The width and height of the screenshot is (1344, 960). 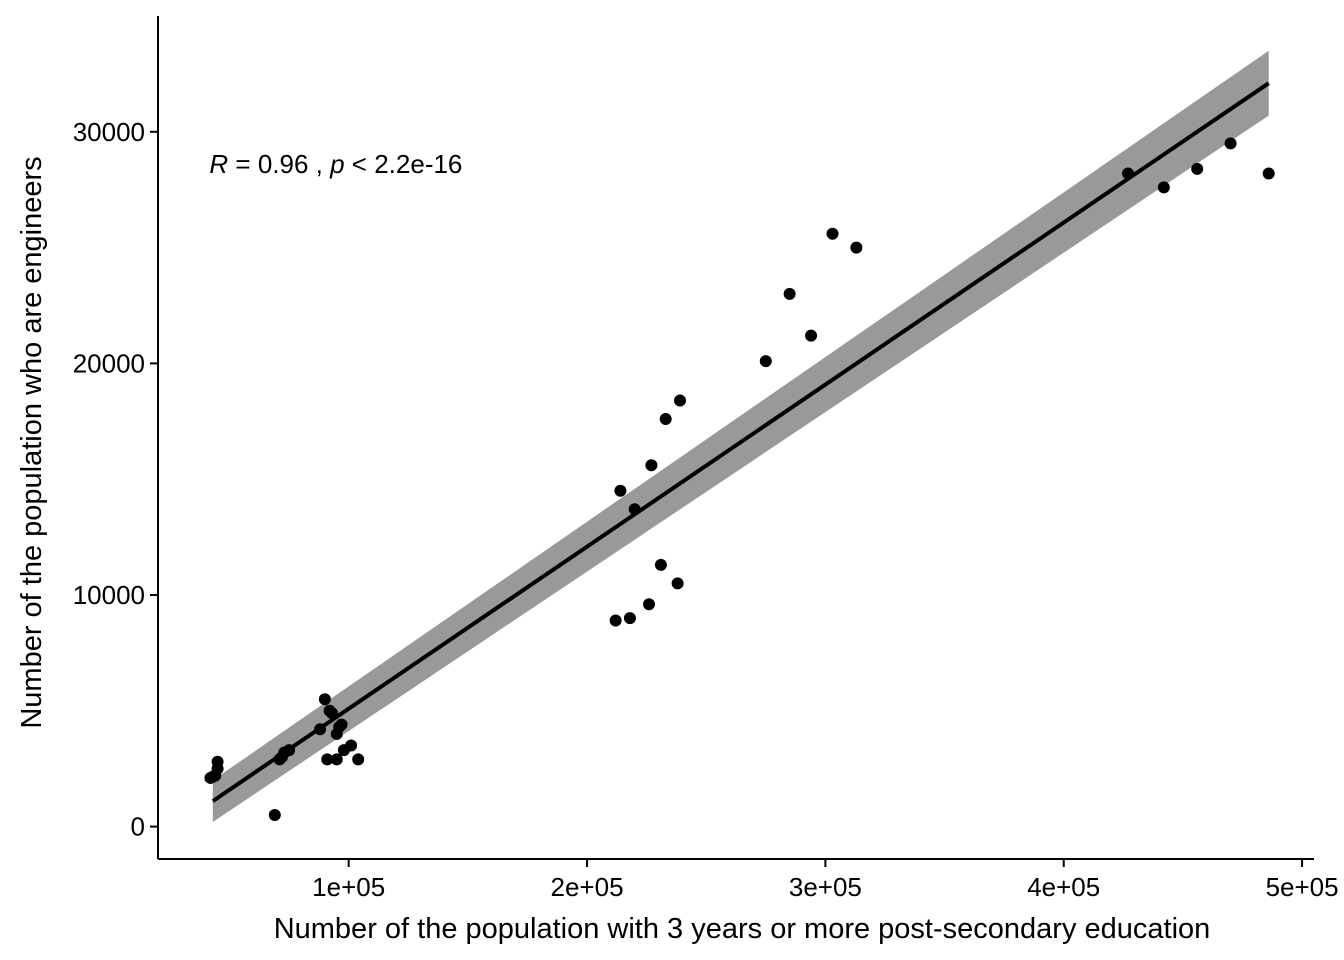 I want to click on x-tick-label: 2e+05, so click(x=587, y=887).